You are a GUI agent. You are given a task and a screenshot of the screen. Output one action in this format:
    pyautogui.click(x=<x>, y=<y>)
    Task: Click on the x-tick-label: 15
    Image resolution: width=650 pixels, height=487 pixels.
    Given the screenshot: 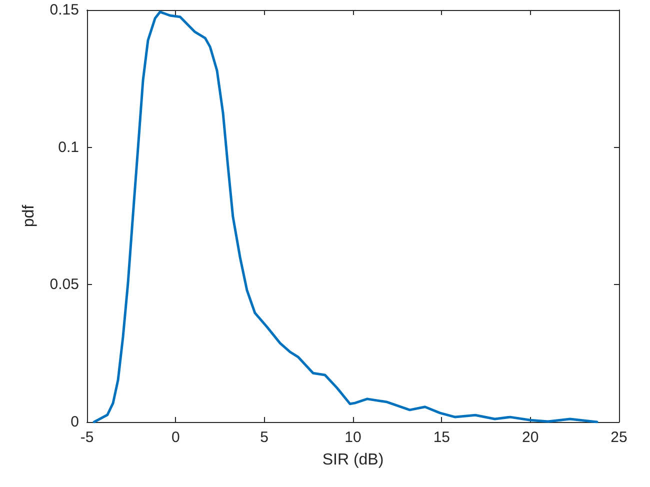 What is the action you would take?
    pyautogui.click(x=441, y=437)
    